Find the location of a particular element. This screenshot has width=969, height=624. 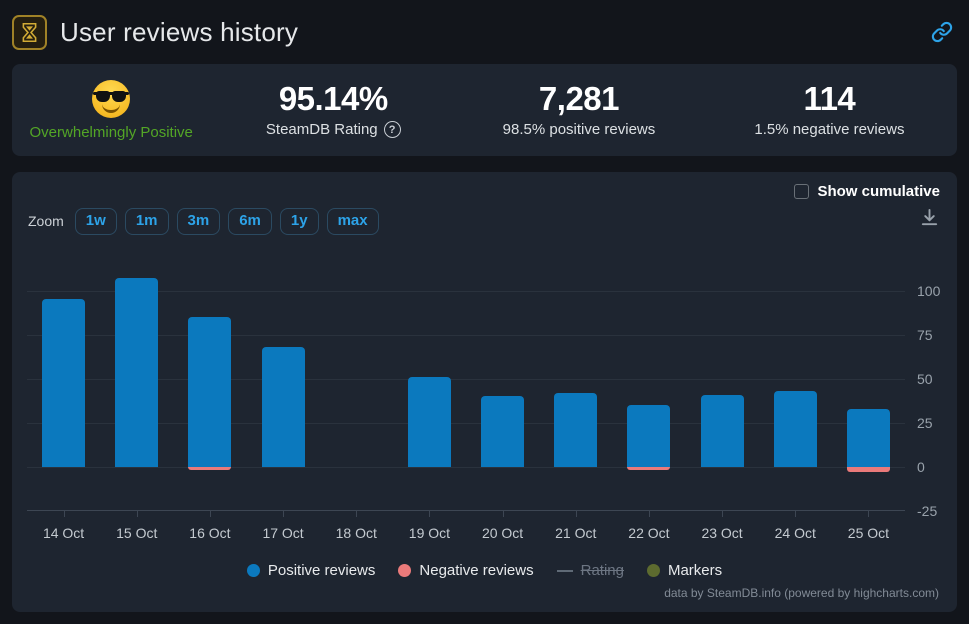

x-axis-label: 14 Oct is located at coordinates (63, 533).